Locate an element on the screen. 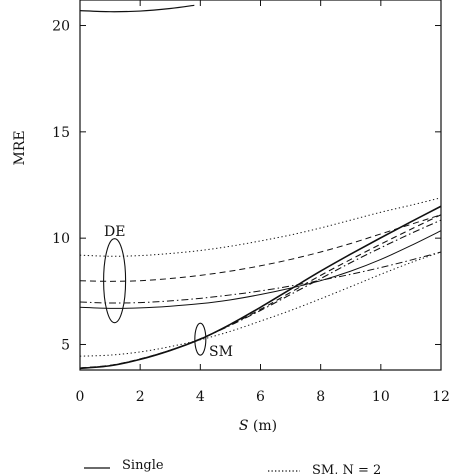 The width and height of the screenshot is (474, 474). sm-ellipse is located at coordinates (200, 339).